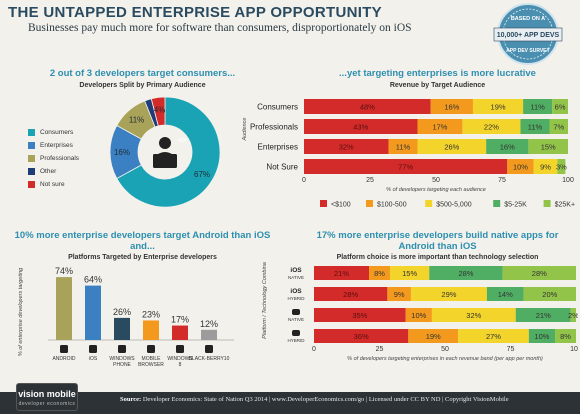 The height and width of the screenshot is (414, 580). Describe the element at coordinates (165, 143) in the screenshot. I see `developer-head-icon` at that location.